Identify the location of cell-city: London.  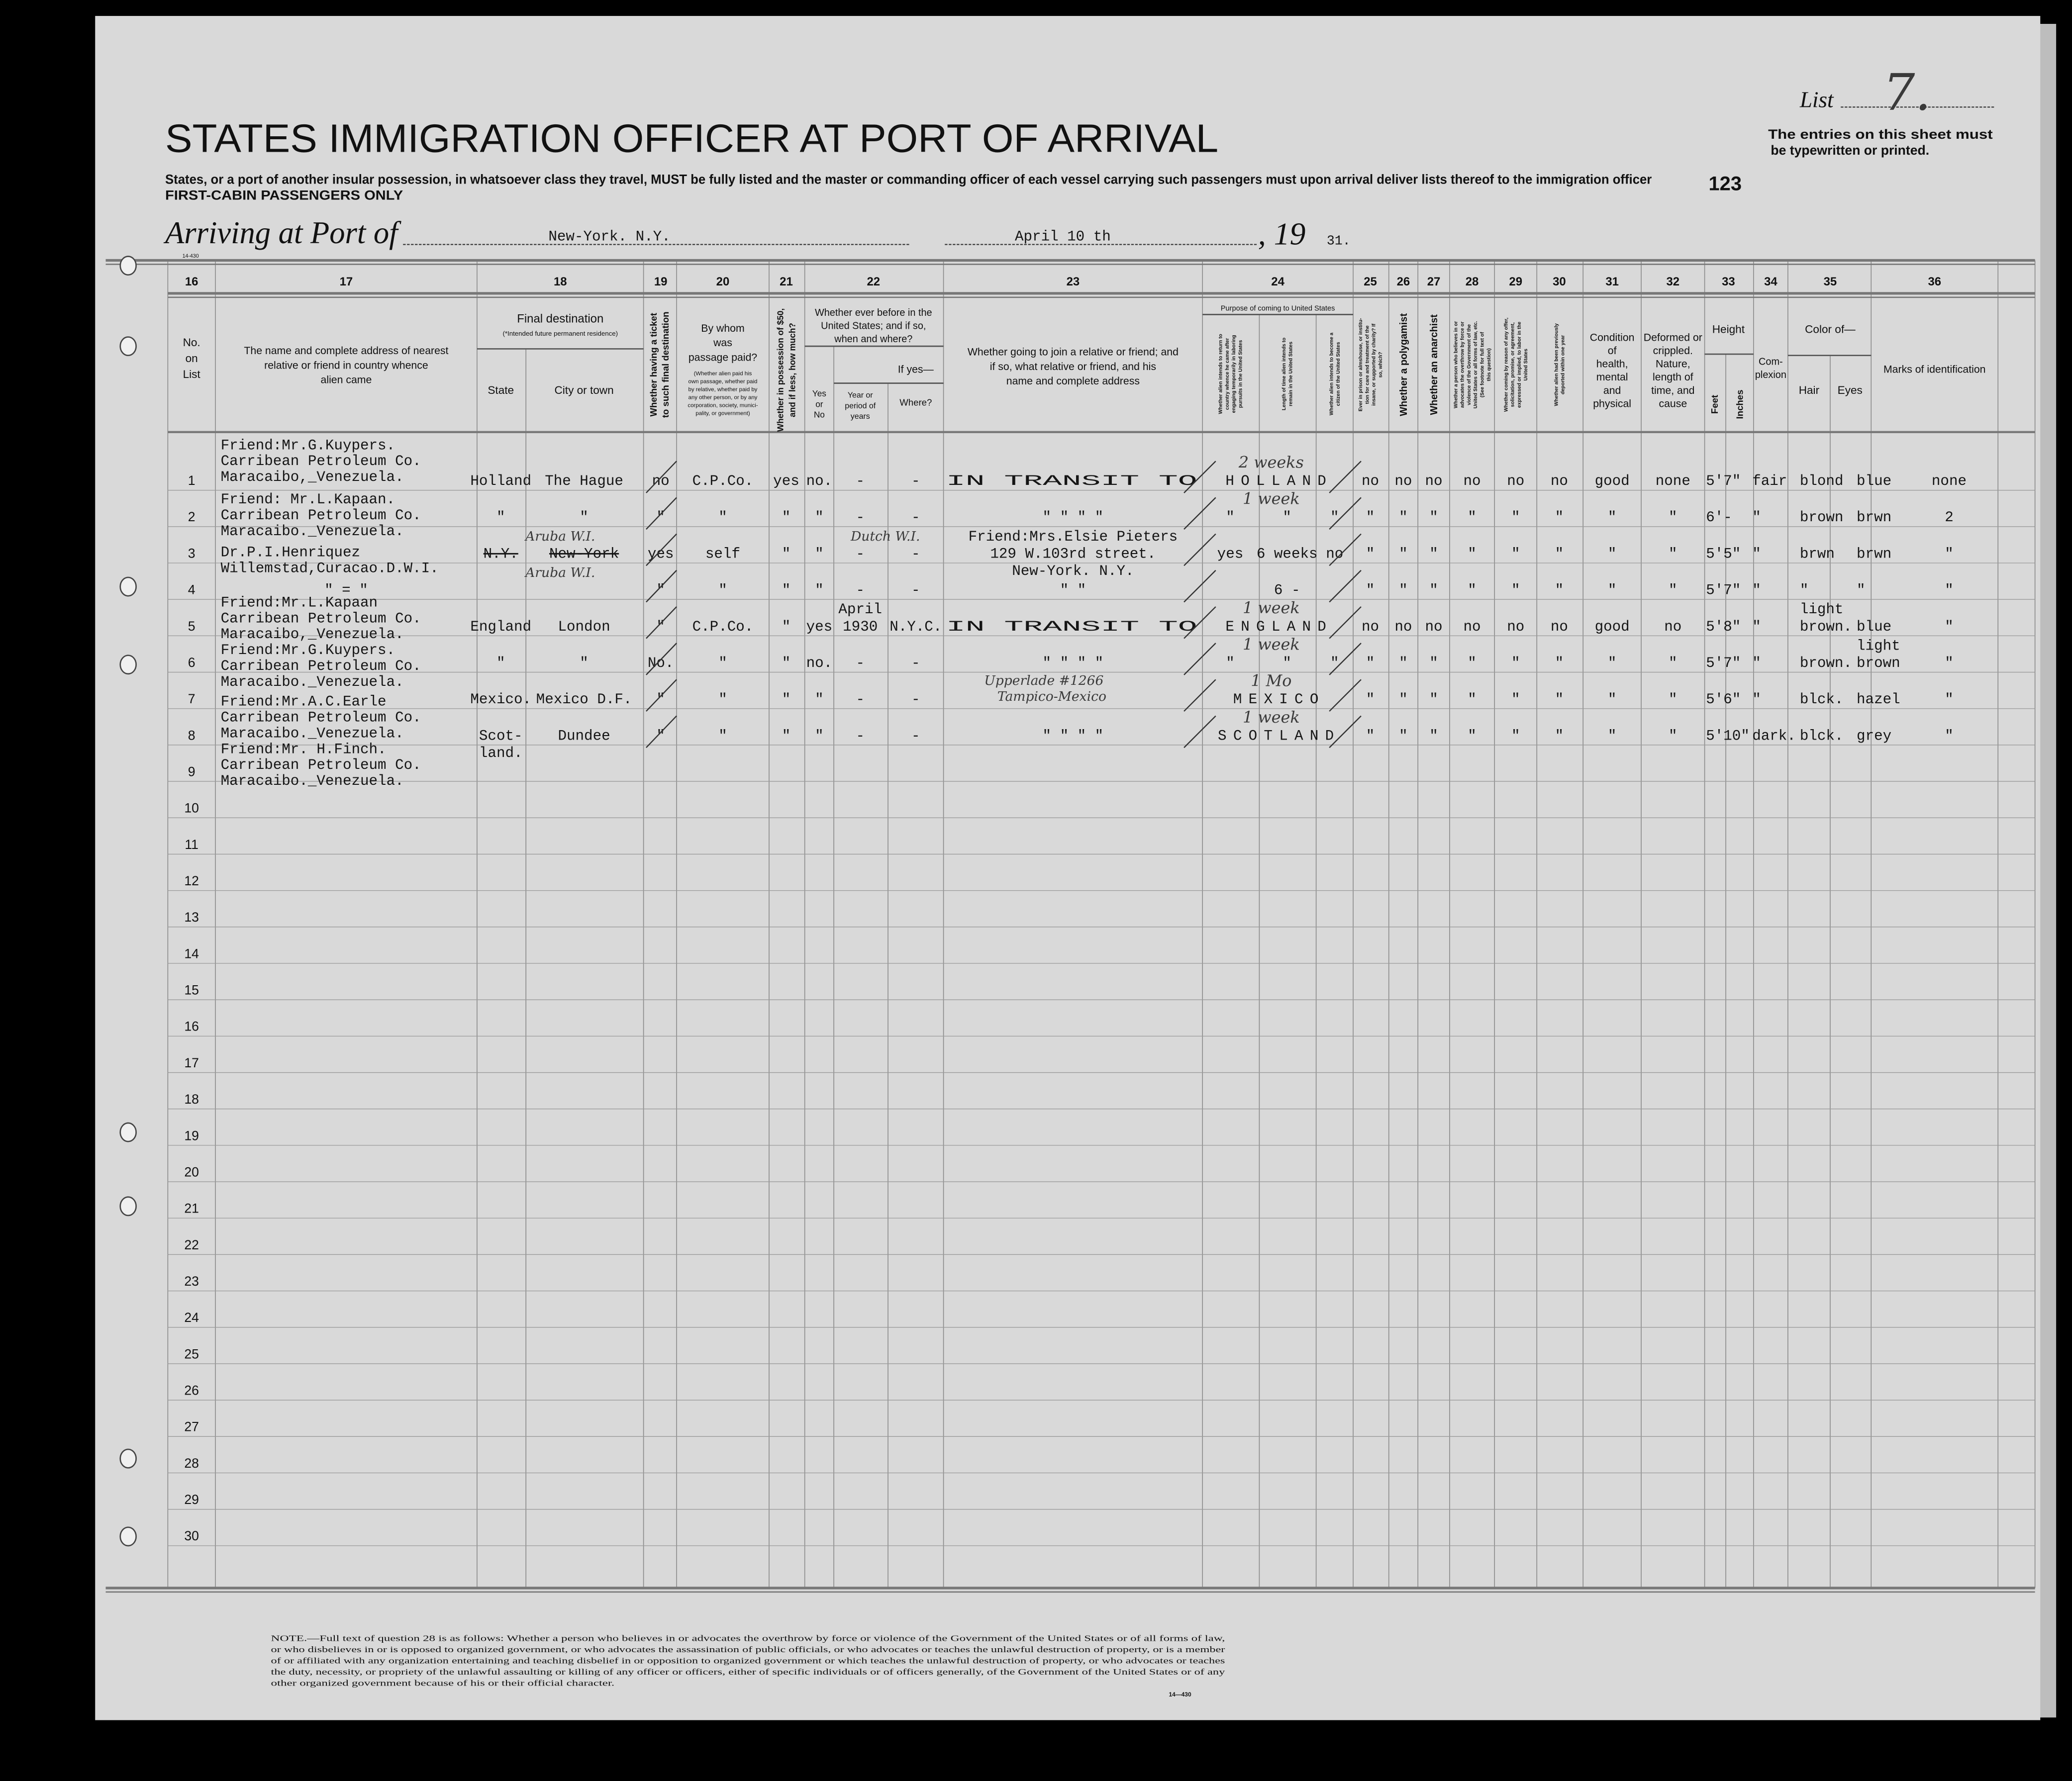
(584, 627).